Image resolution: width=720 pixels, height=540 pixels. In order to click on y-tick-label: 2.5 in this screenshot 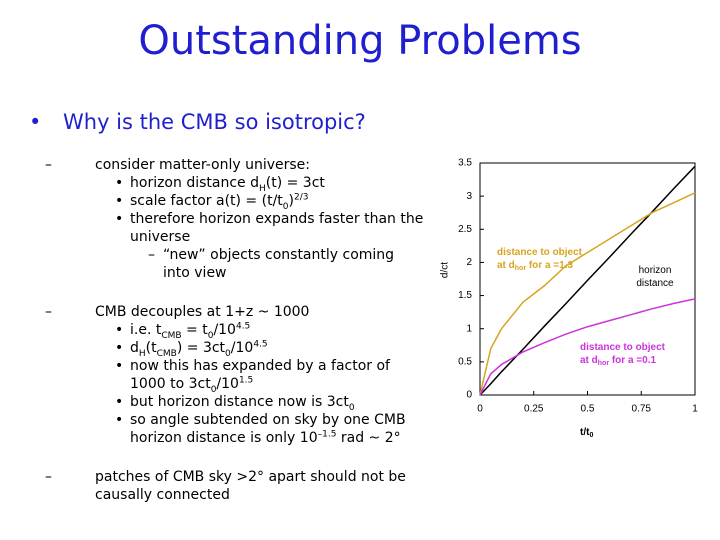, I will do `click(465, 229)`.